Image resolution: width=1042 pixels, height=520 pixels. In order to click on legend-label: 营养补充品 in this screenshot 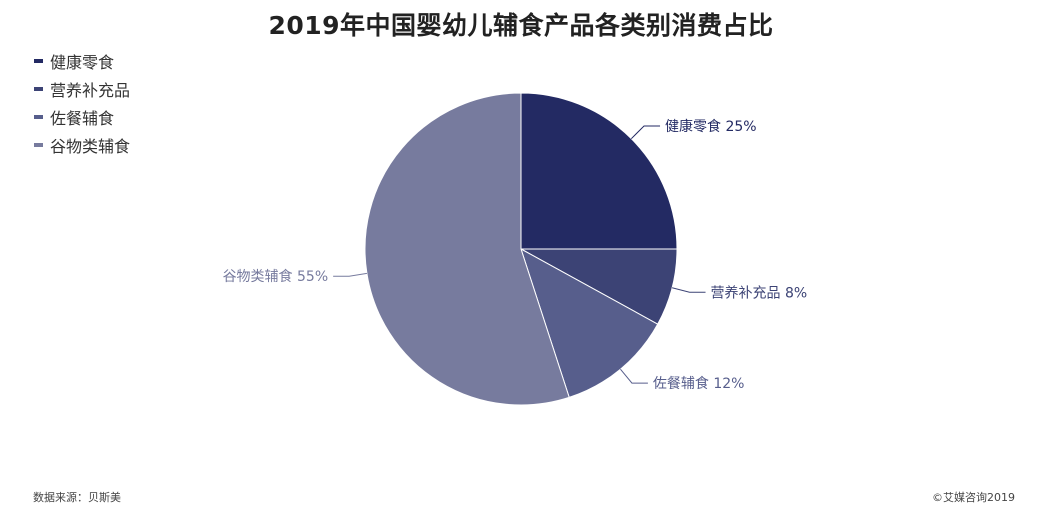, I will do `click(90, 90)`.